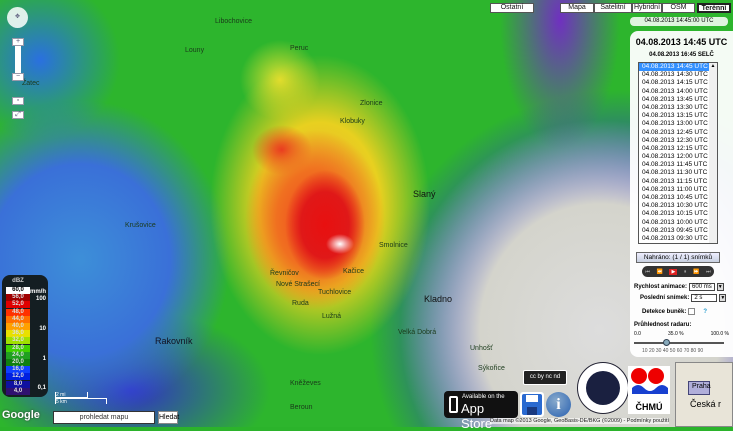 This screenshot has height=431, width=733. What do you see at coordinates (18, 42) in the screenshot?
I see `zoom-in-button: +` at bounding box center [18, 42].